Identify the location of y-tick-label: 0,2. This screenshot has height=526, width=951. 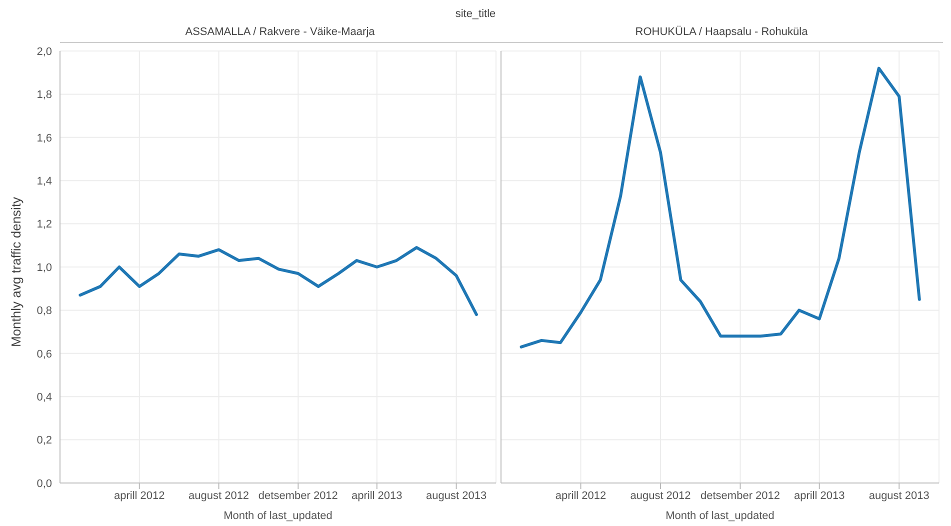
(44, 440).